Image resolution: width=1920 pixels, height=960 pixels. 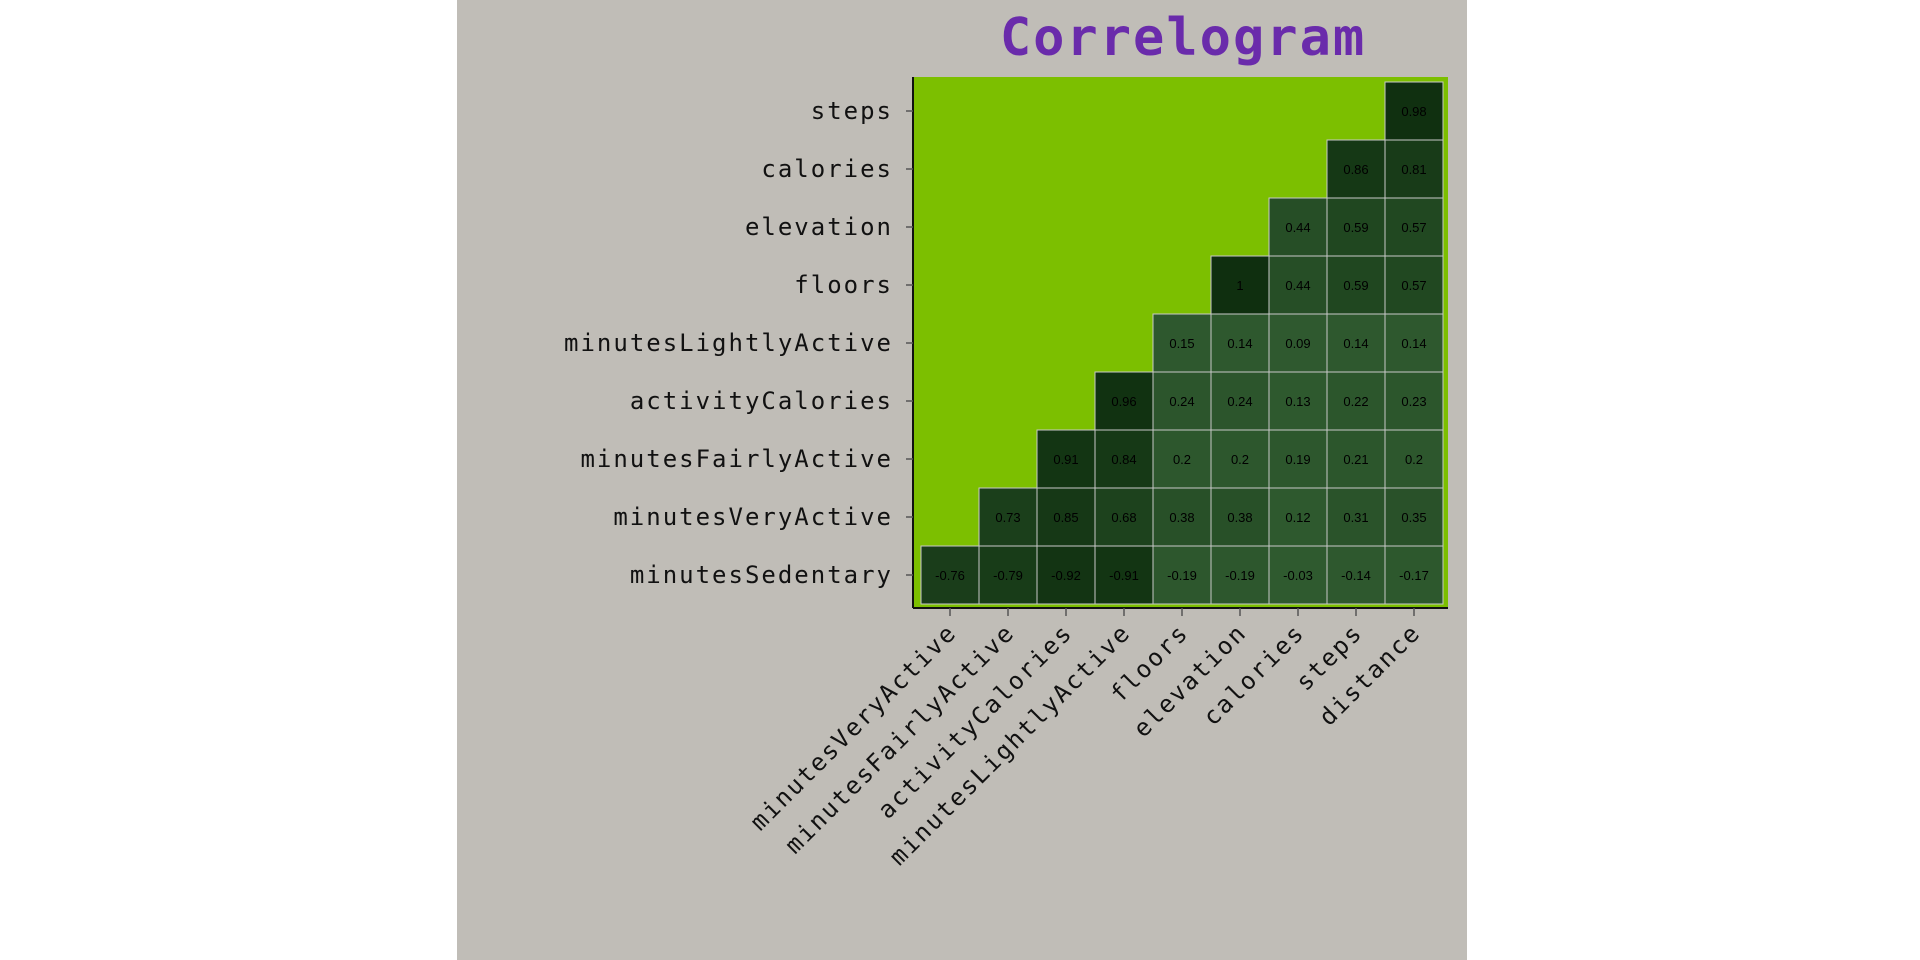 I want to click on cell-value-label: 0.86, so click(x=1355, y=169).